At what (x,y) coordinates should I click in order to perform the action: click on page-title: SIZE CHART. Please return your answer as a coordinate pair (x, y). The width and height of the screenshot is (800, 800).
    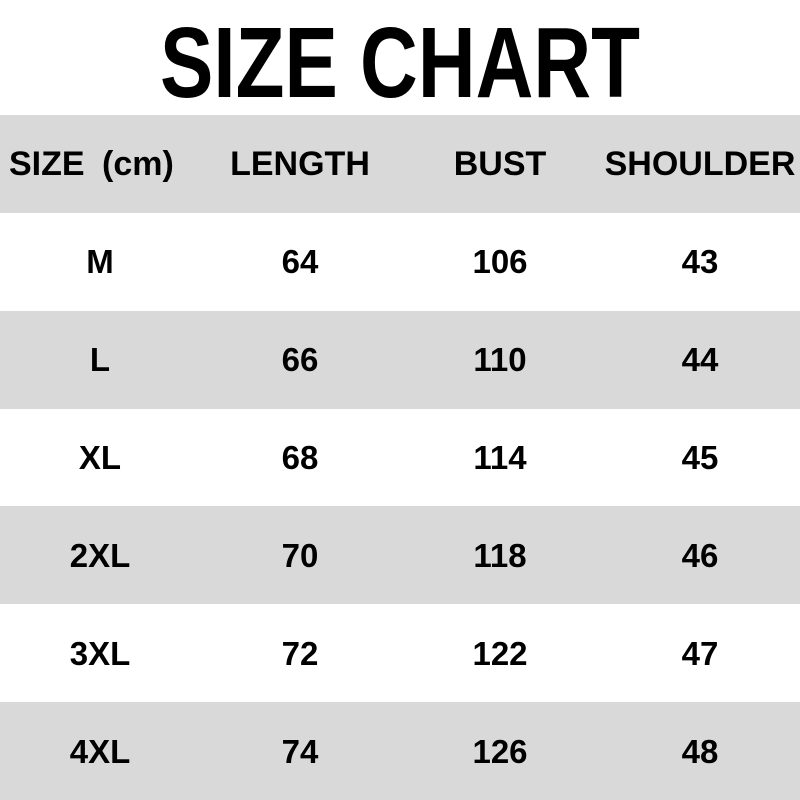
    Looking at the image, I should click on (400, 62).